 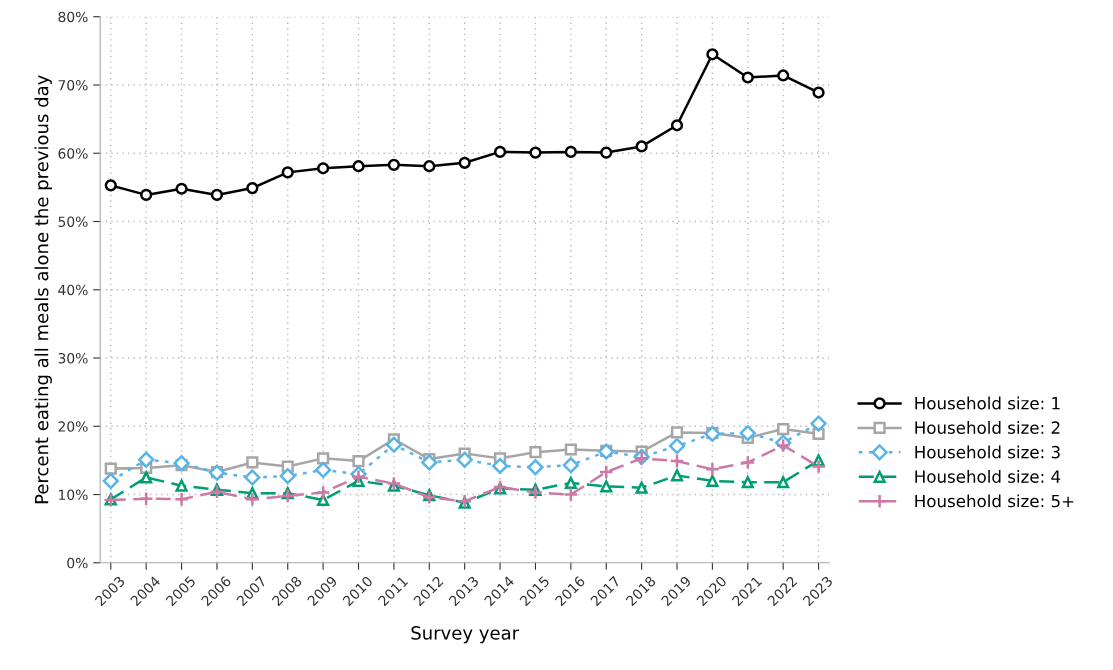 I want to click on y-tick-label: 70%, so click(x=73, y=85).